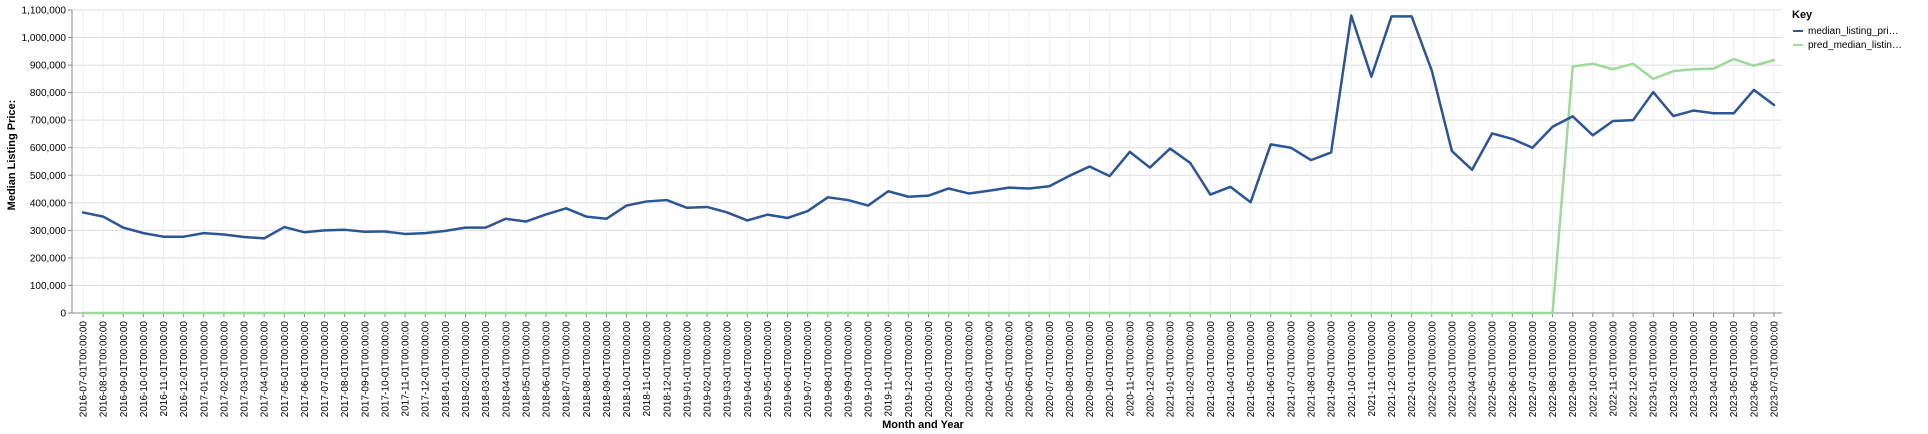 The width and height of the screenshot is (1928, 434). I want to click on y-tick-label: 400,000, so click(48, 203).